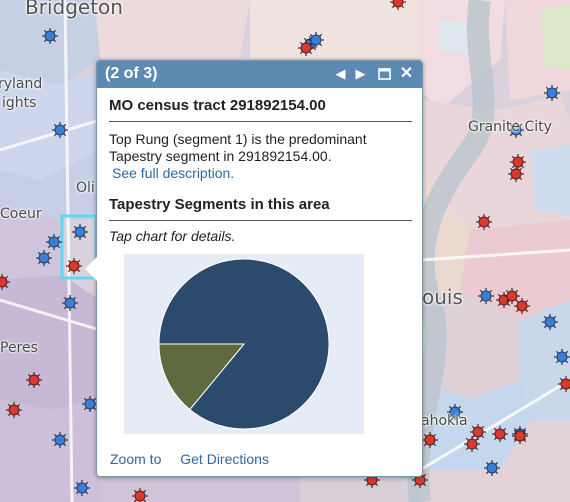 The image size is (570, 502). Describe the element at coordinates (406, 73) in the screenshot. I see `close-icon: ✕` at that location.